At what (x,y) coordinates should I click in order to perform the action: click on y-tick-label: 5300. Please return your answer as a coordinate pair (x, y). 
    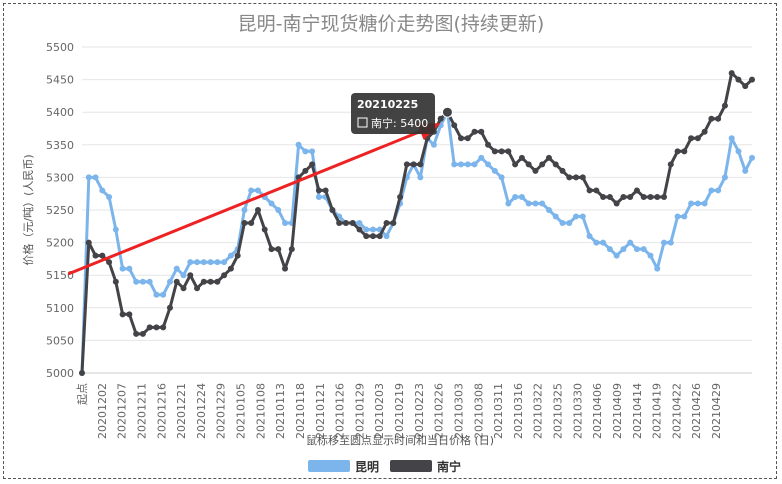
    Looking at the image, I should click on (60, 177).